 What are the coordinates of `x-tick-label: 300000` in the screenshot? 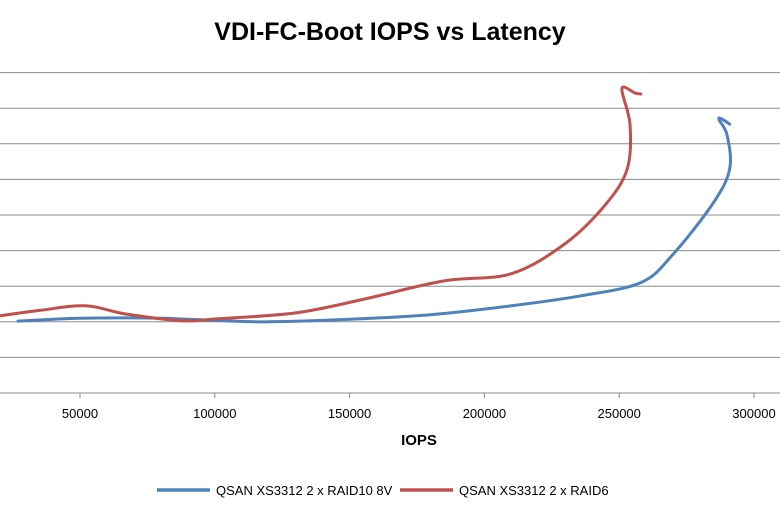 It's located at (753, 413).